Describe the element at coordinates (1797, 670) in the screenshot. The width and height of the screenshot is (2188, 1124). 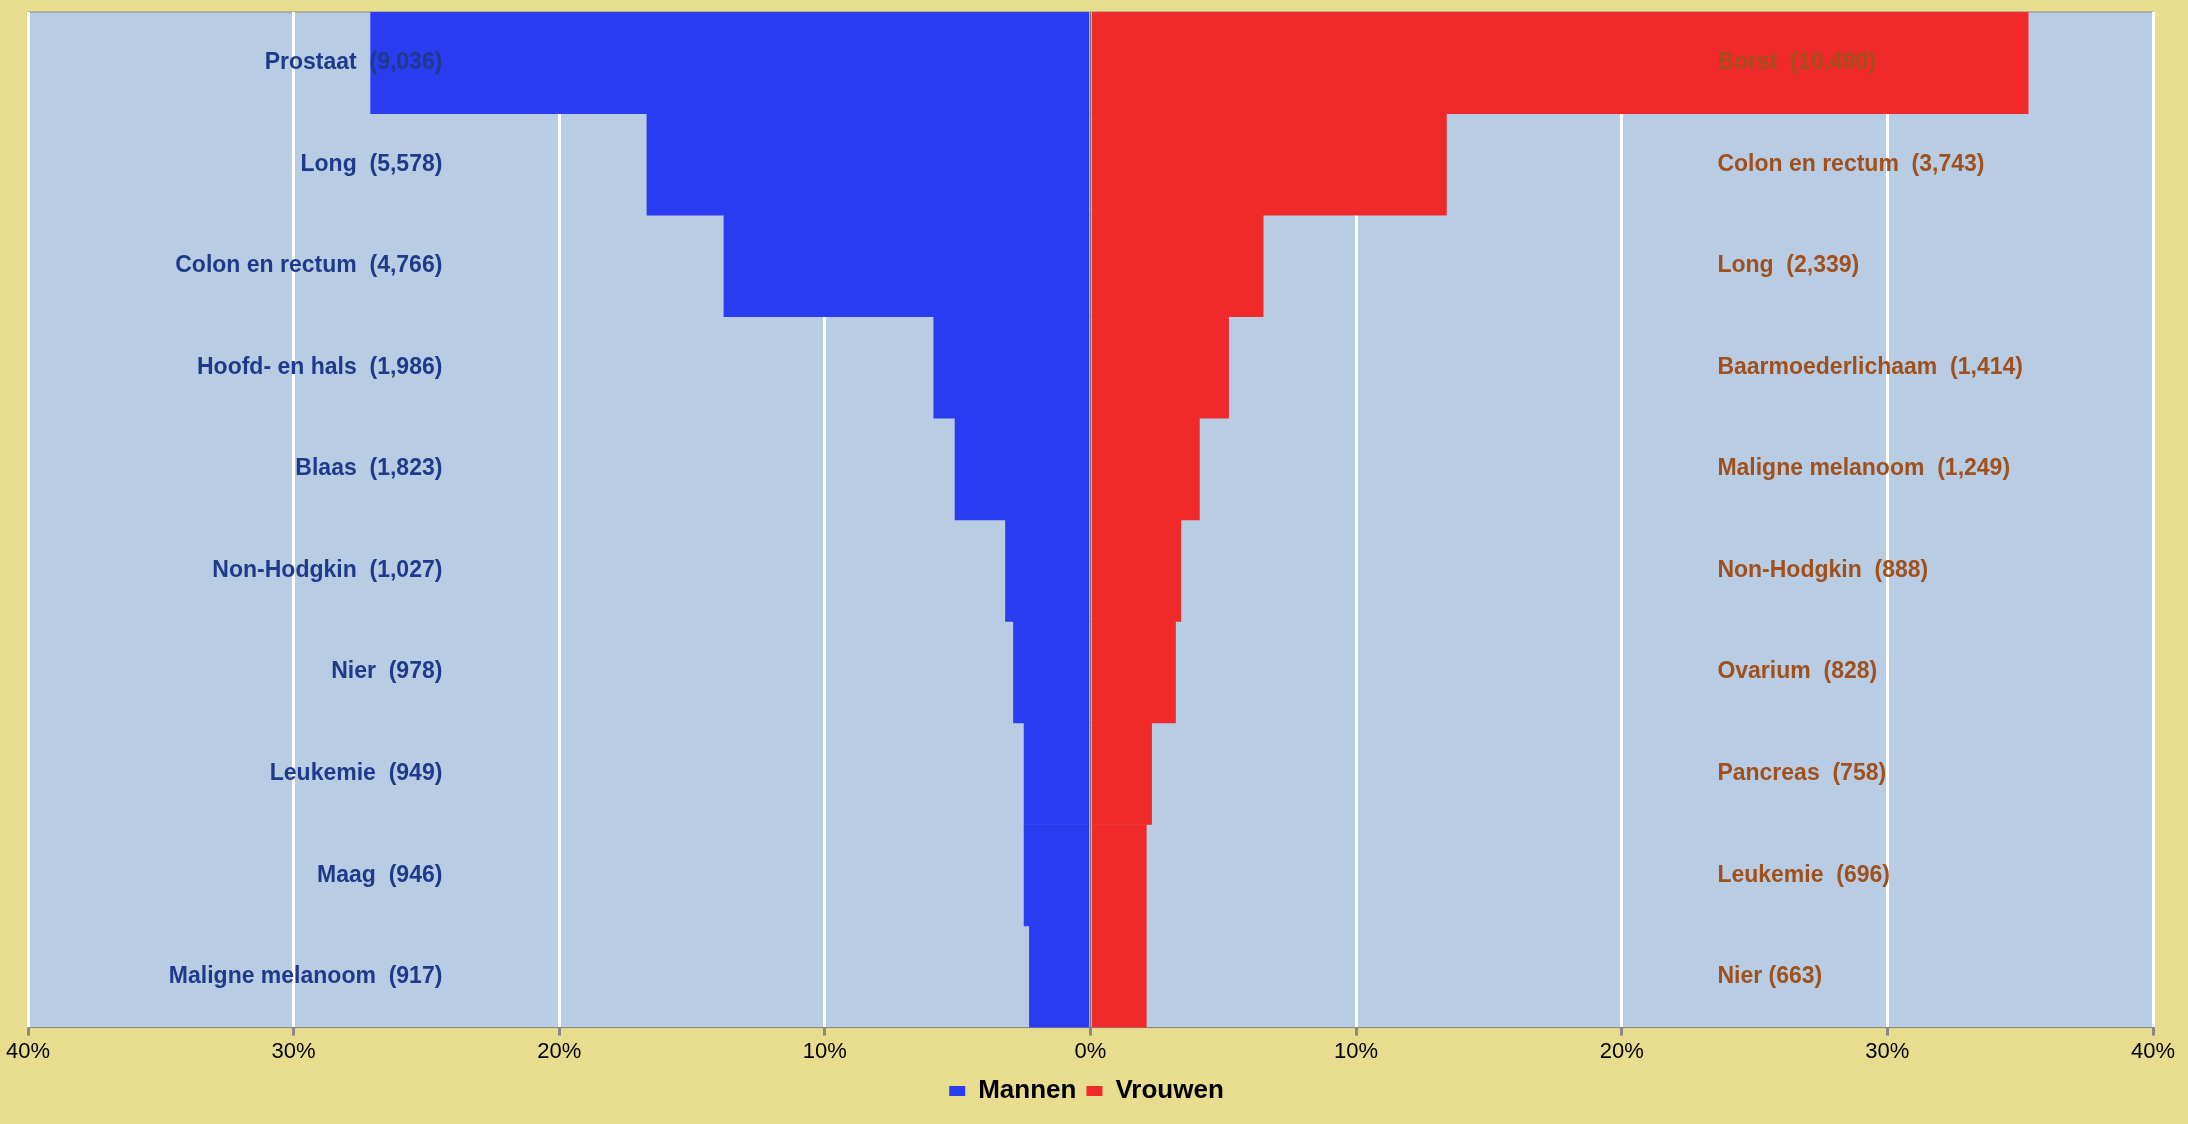
I see `y2-tick-label: Ovarium (828)` at that location.